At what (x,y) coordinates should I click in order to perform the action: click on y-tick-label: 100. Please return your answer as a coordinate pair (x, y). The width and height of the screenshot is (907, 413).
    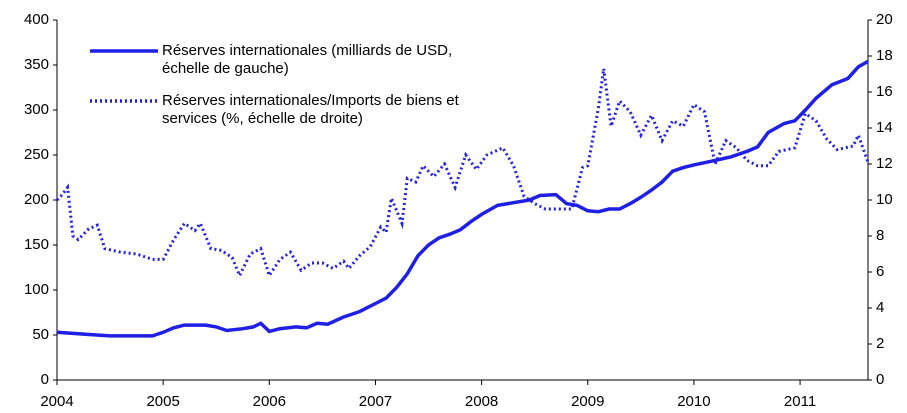
    Looking at the image, I should click on (36, 289).